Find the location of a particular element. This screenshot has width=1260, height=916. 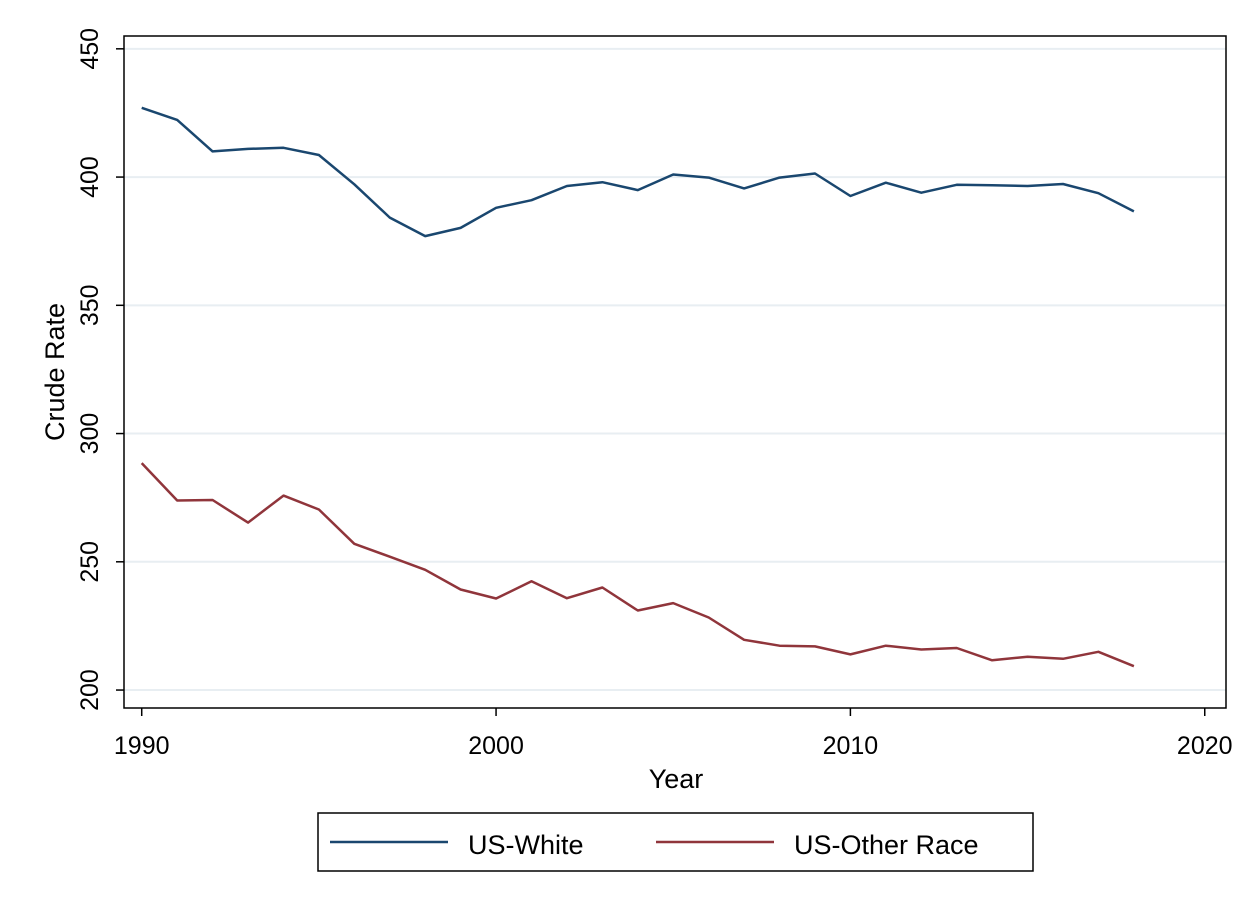

x-axis: 1990 2000 2010 2020 is located at coordinates (673, 734).